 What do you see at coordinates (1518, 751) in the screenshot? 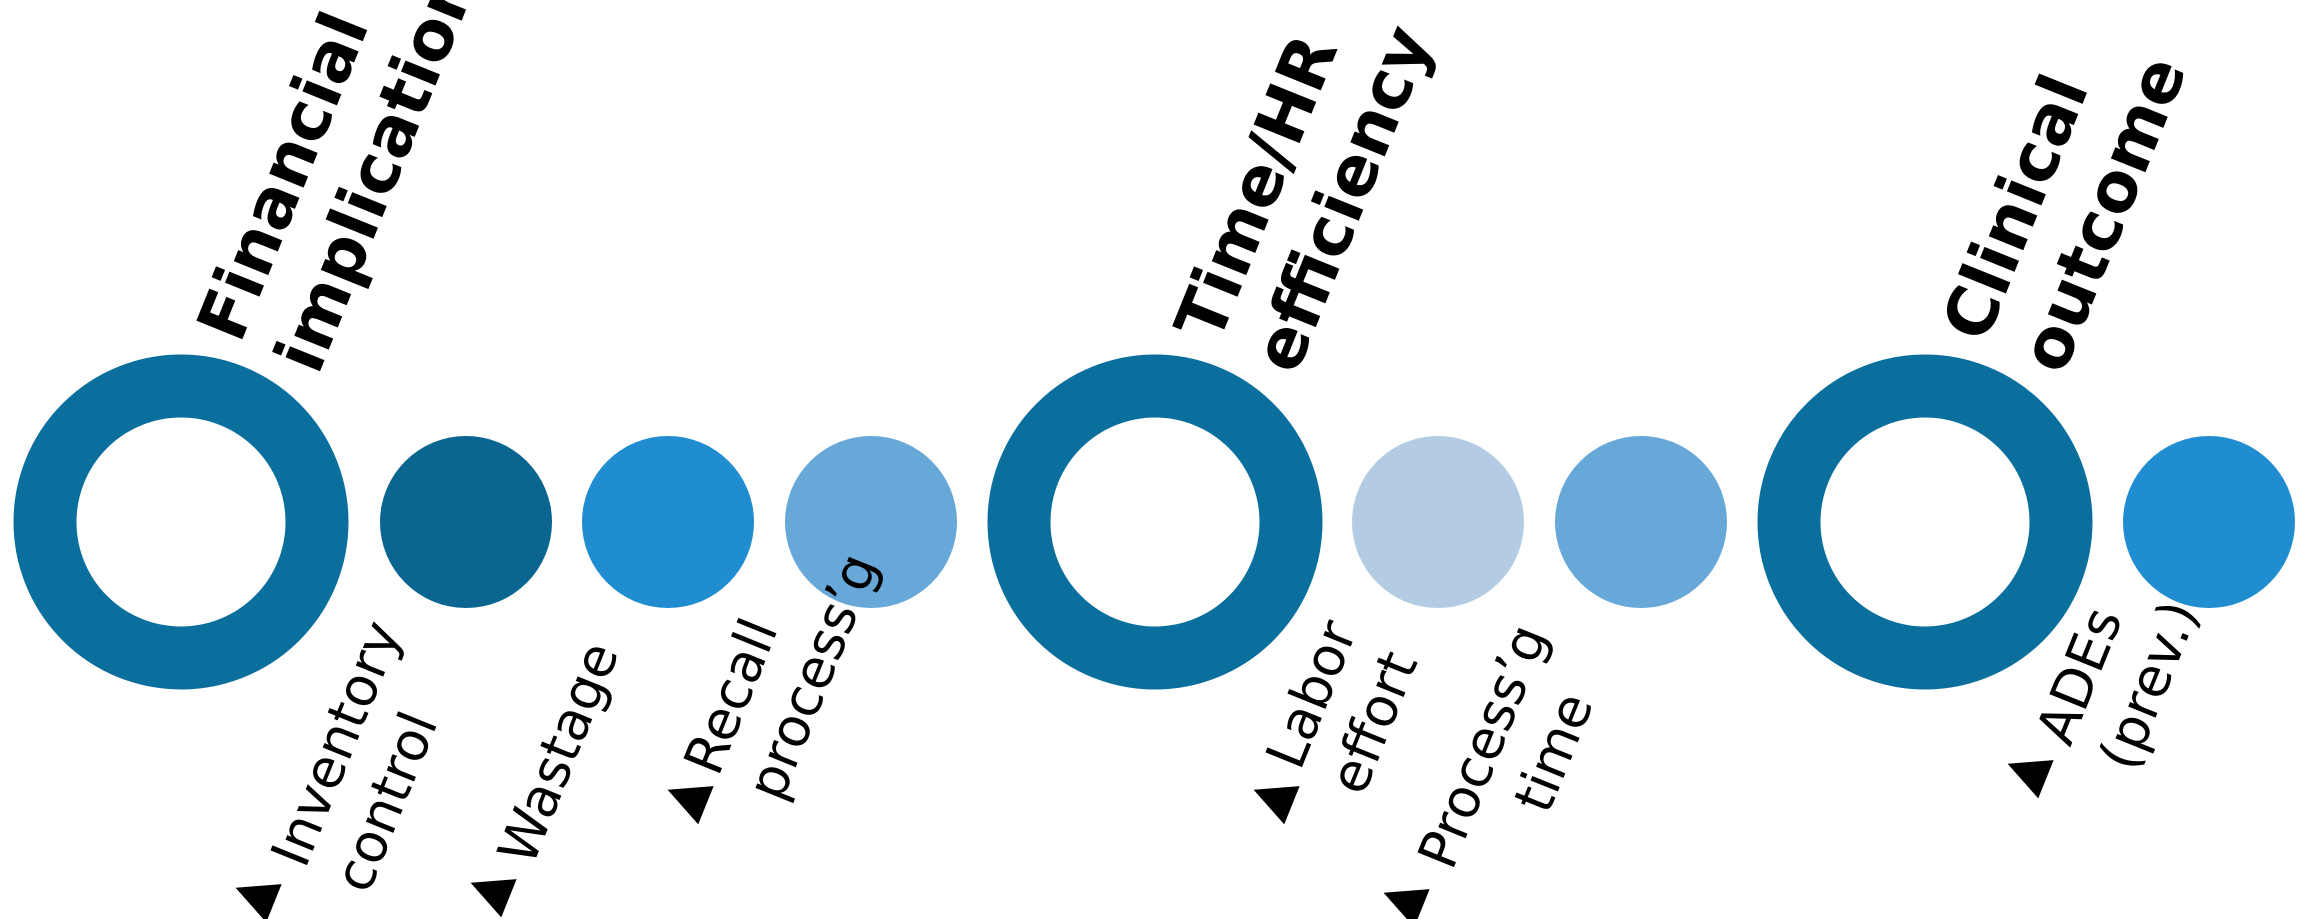
I see `item-label-processing-time: Process’g time` at bounding box center [1518, 751].